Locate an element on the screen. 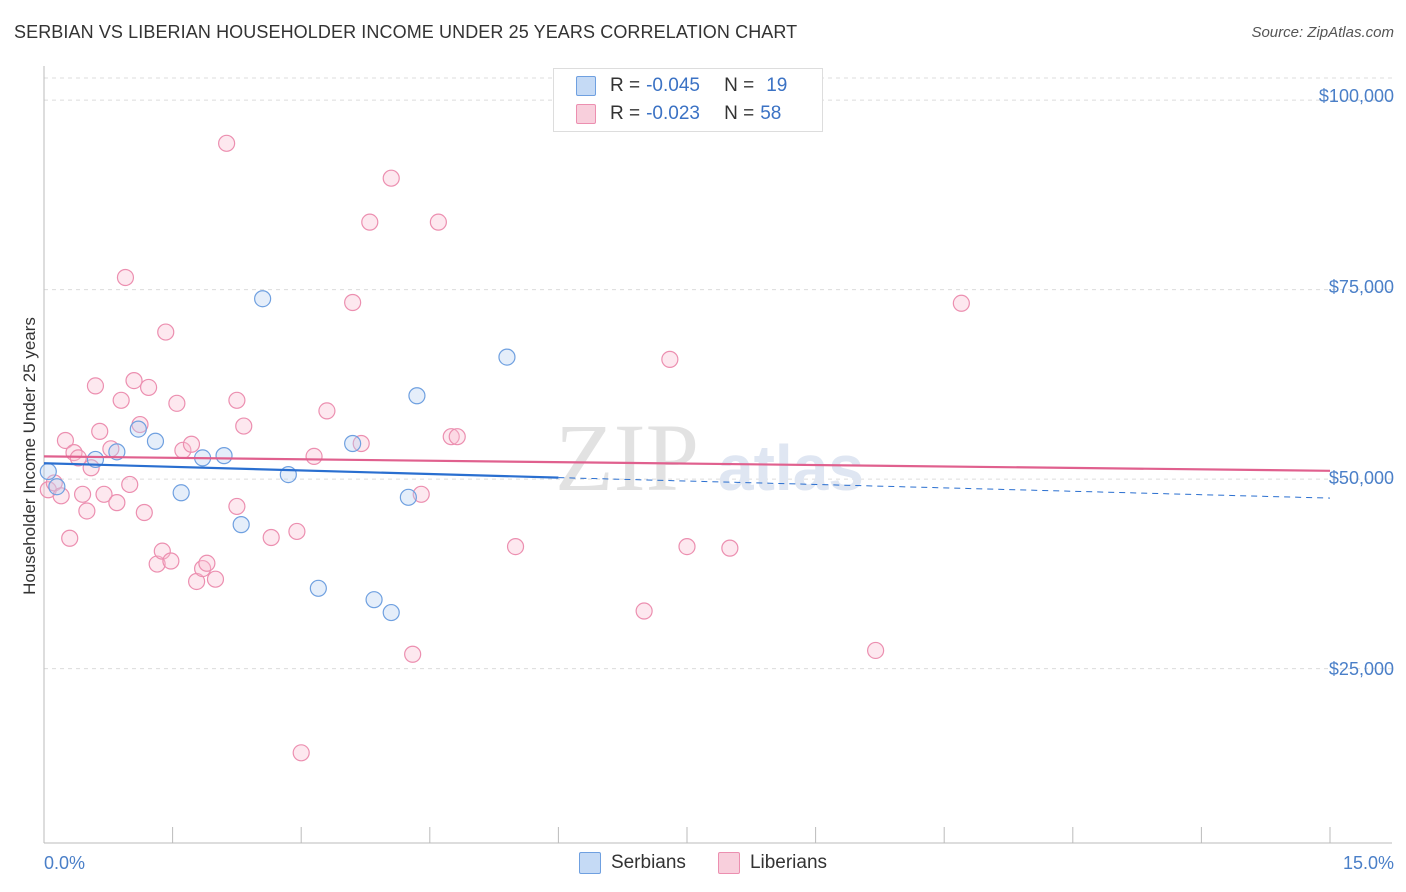 Image resolution: width=1406 pixels, height=892 pixels. bottom-legend: Serbians Liberians is located at coordinates (703, 863).